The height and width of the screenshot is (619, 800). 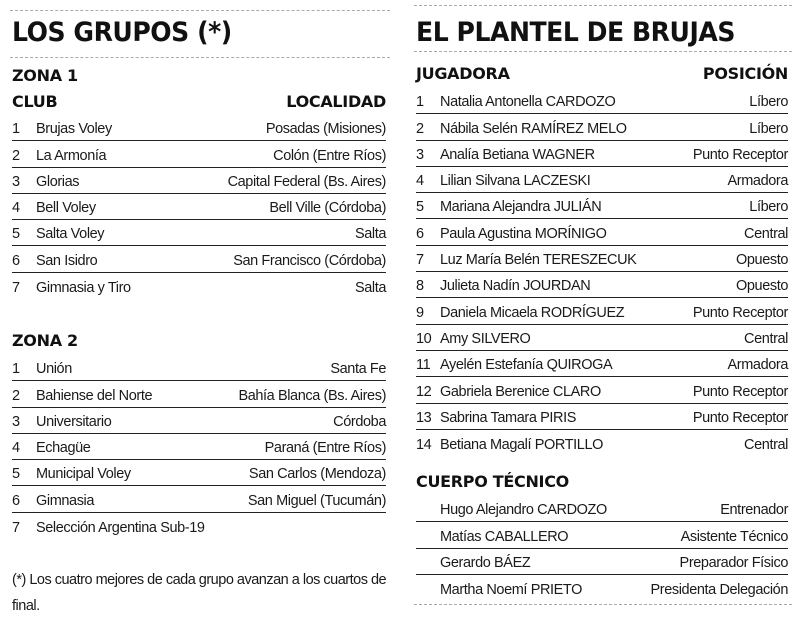 I want to click on col-position: POSICIÓN, so click(x=745, y=73).